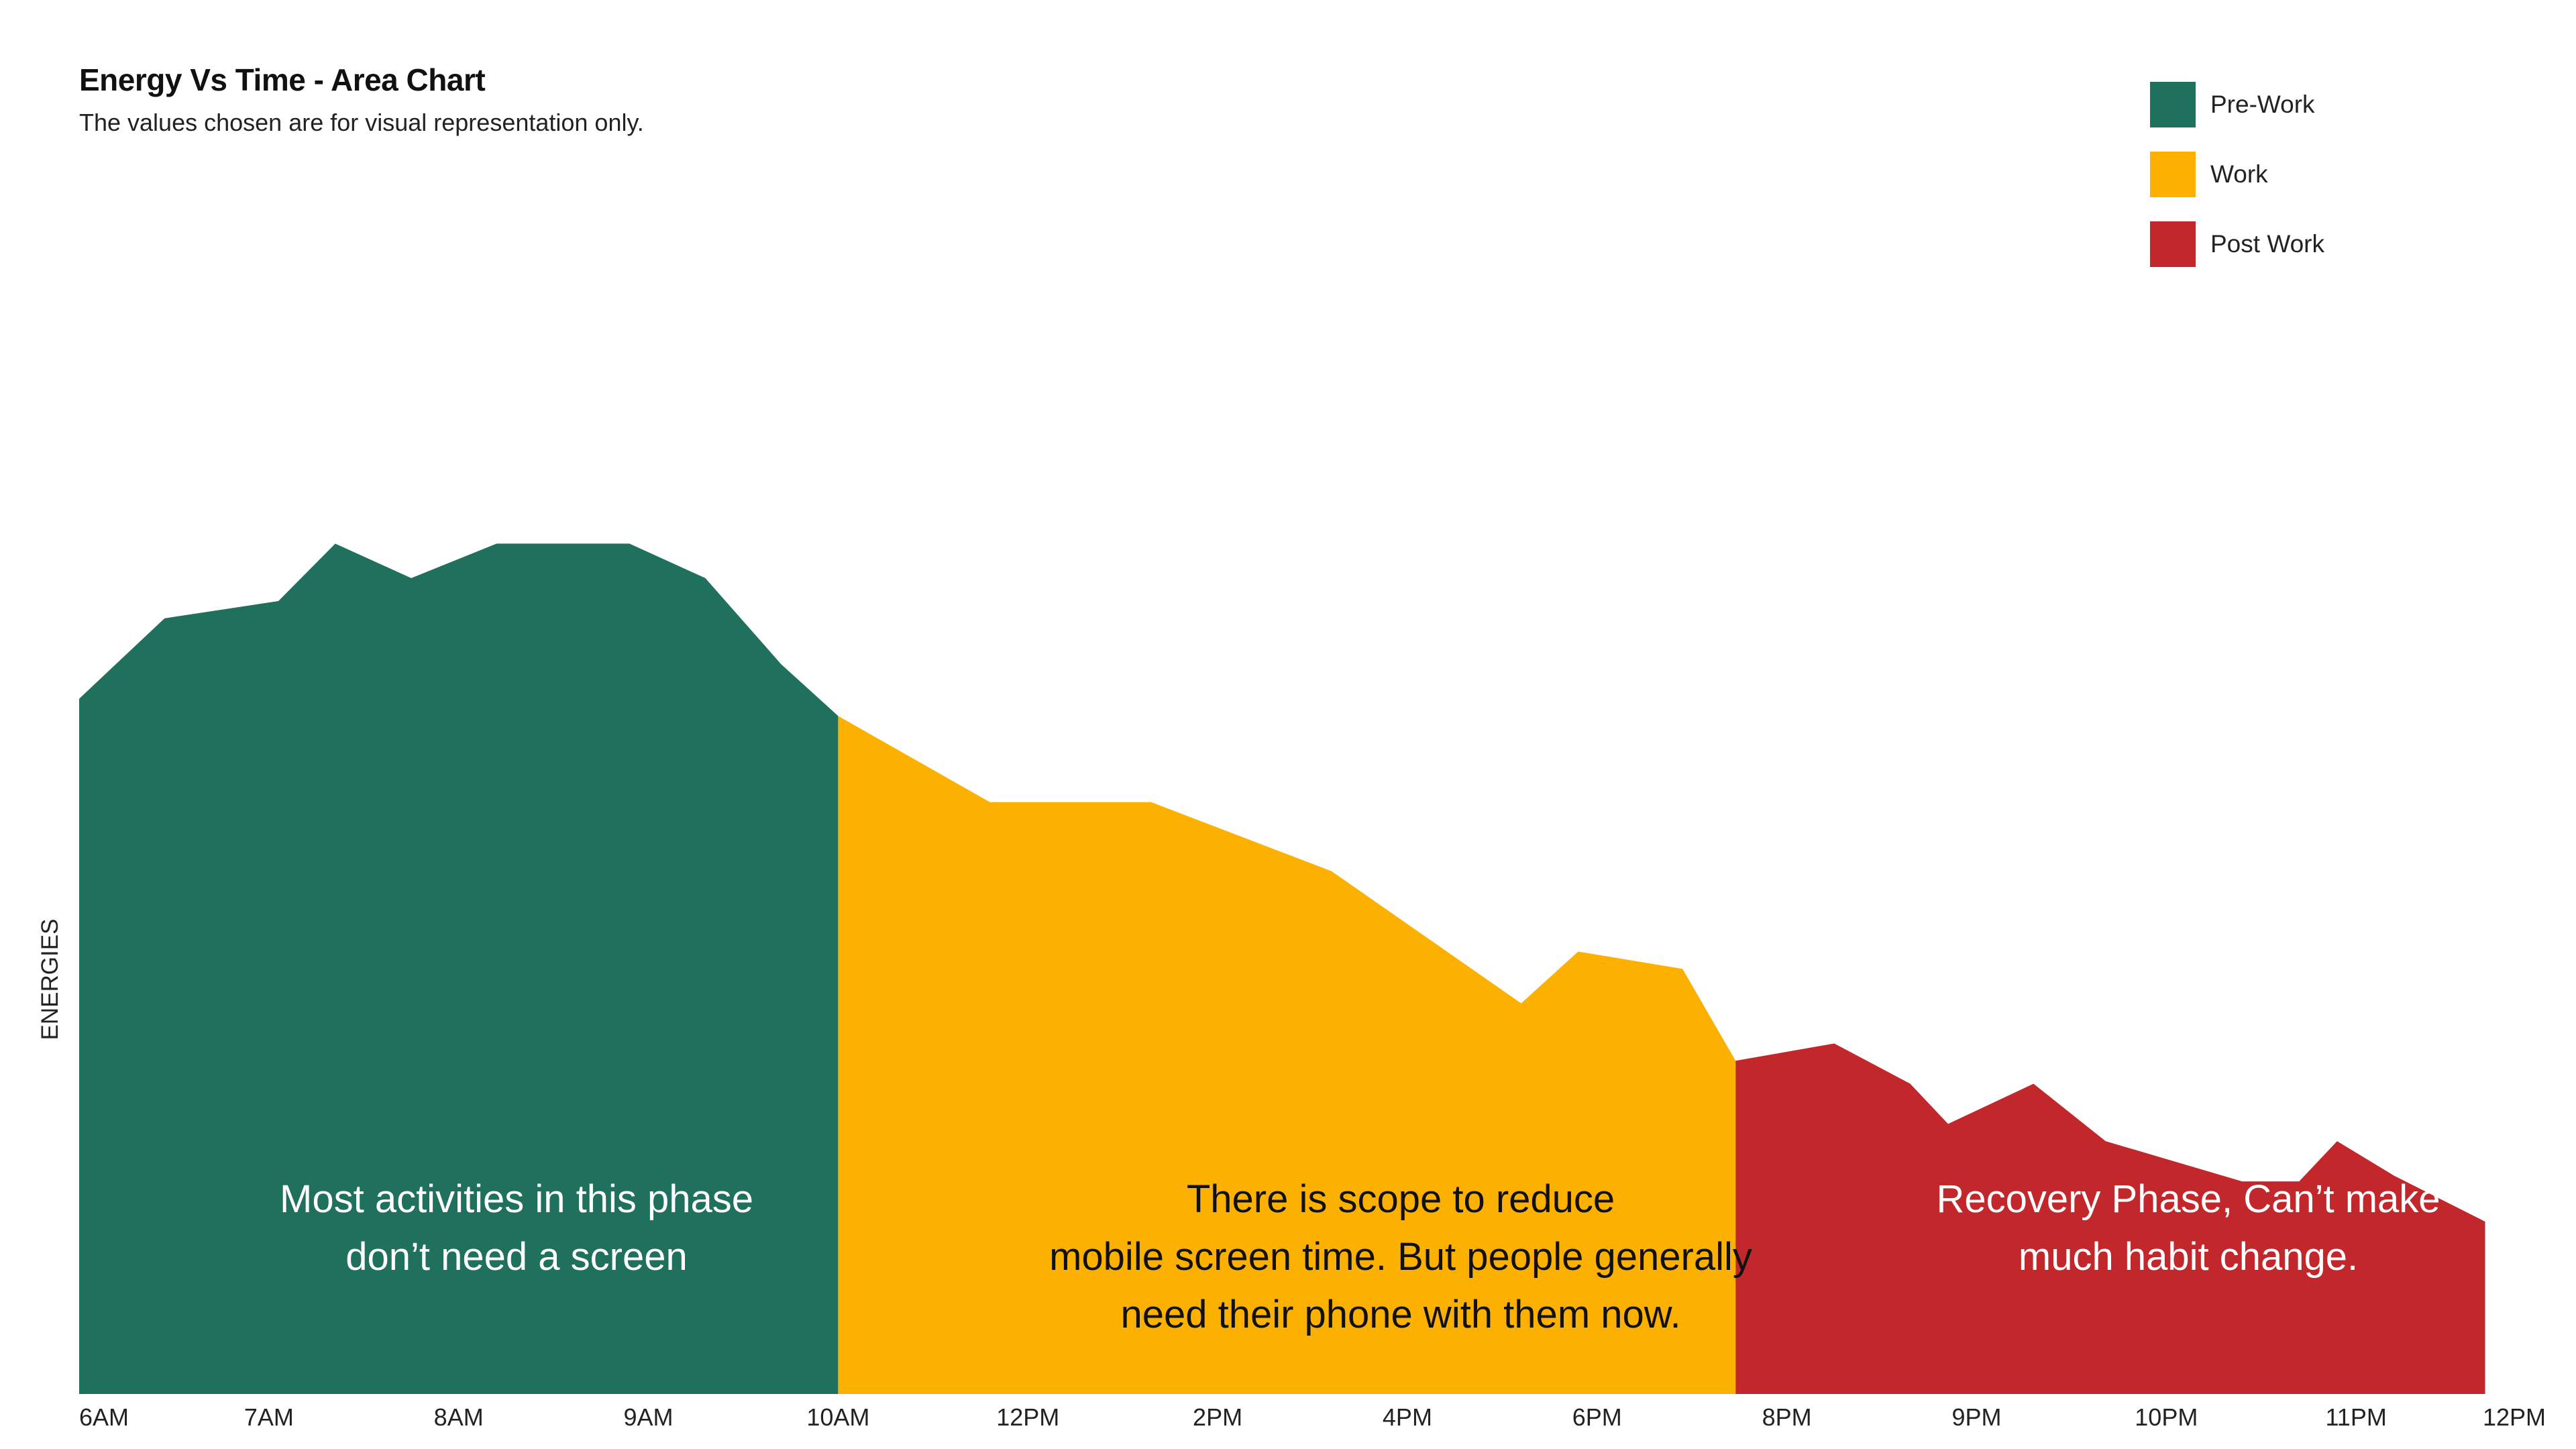  What do you see at coordinates (1400, 1199) in the screenshot?
I see `annotation-work-line: There is scope to reduce` at bounding box center [1400, 1199].